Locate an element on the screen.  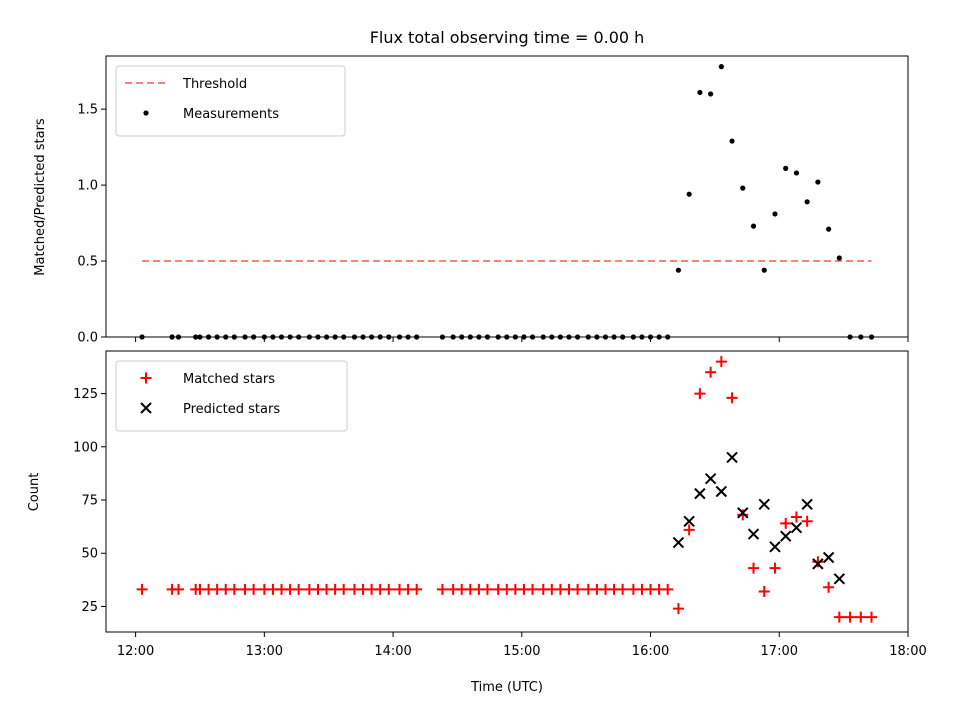
y-tick-label: 0.0 is located at coordinates (87, 338).